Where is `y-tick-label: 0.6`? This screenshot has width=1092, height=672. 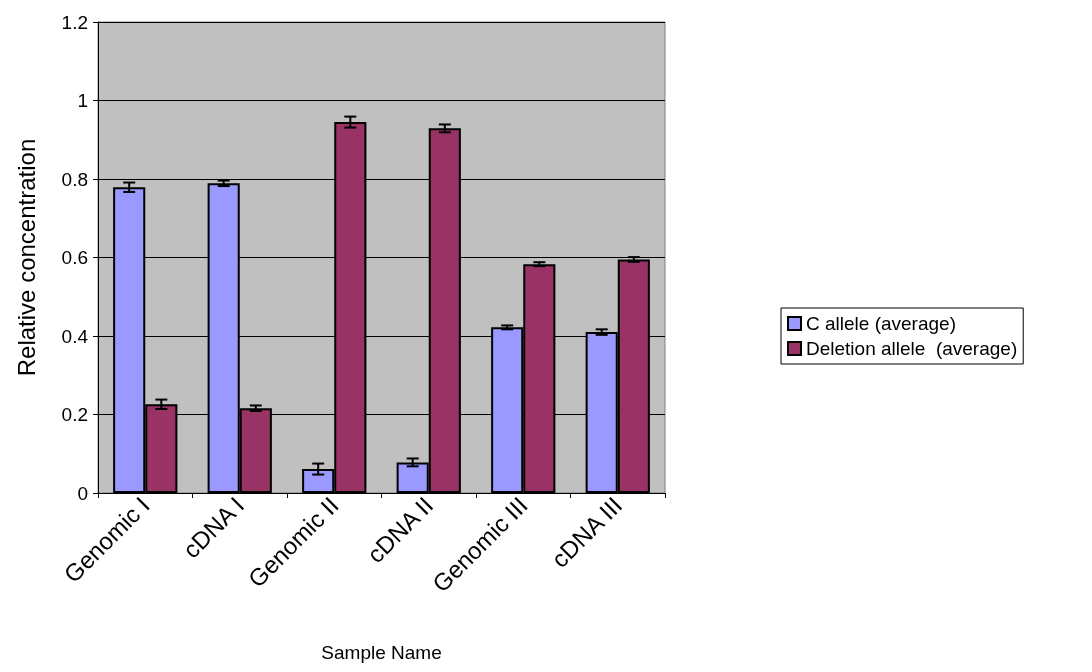
y-tick-label: 0.6 is located at coordinates (74, 257).